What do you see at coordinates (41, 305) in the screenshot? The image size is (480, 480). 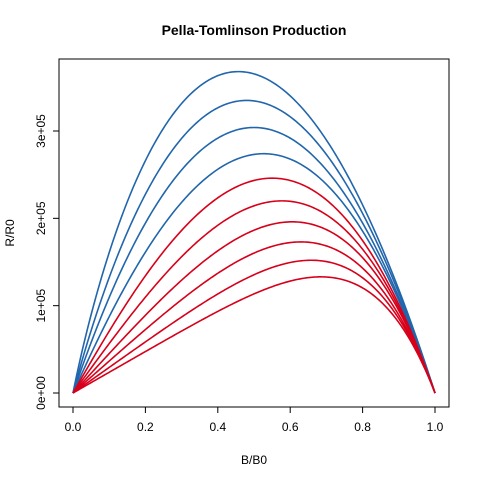 I see `y-tick-label: 1e+05` at bounding box center [41, 305].